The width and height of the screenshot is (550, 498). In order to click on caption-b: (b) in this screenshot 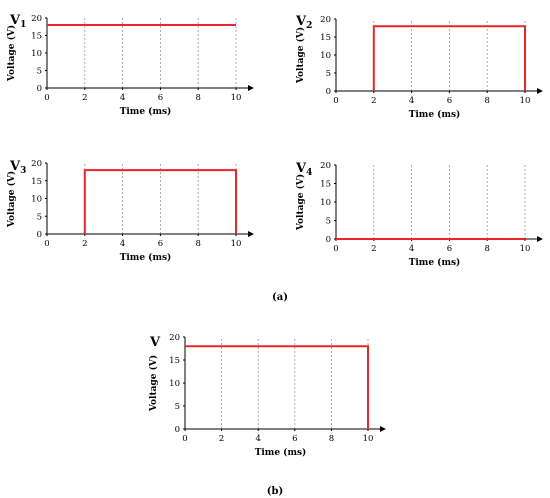, I will do `click(275, 491)`.